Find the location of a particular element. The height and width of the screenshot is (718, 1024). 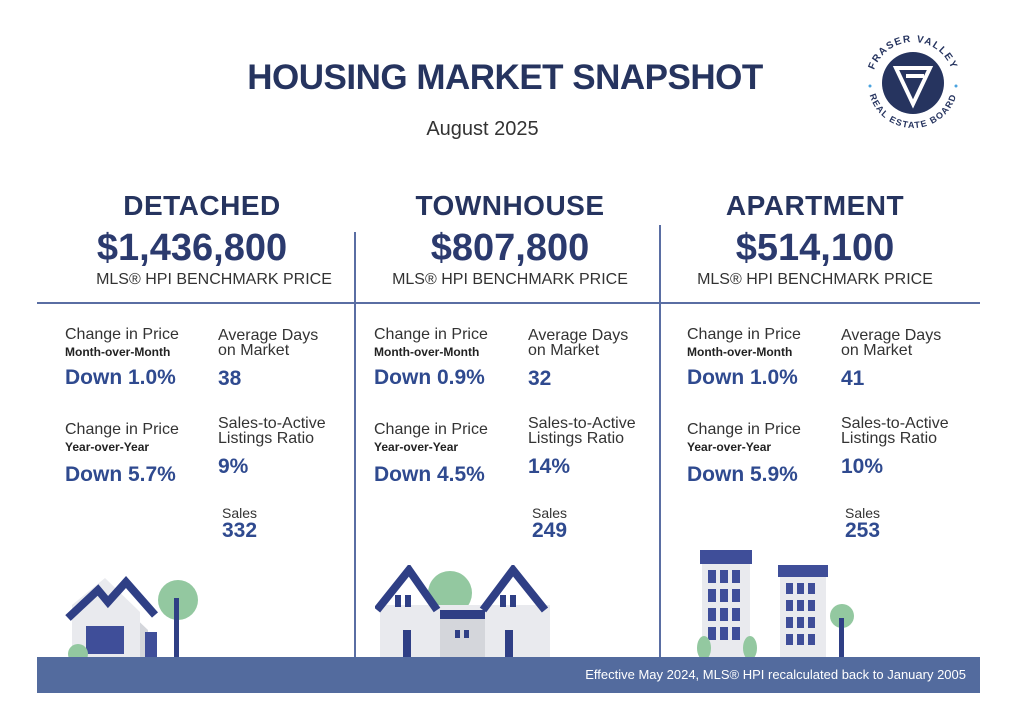

column-title: TOWNHOUSE is located at coordinates (510, 205).